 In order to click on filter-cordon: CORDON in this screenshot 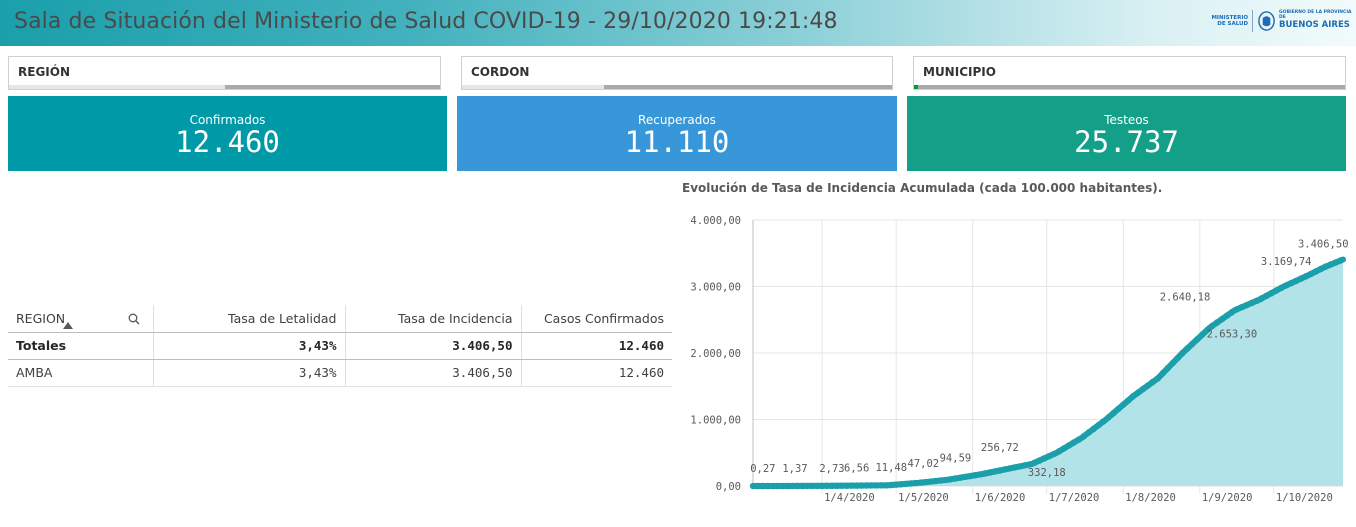, I will do `click(677, 73)`.